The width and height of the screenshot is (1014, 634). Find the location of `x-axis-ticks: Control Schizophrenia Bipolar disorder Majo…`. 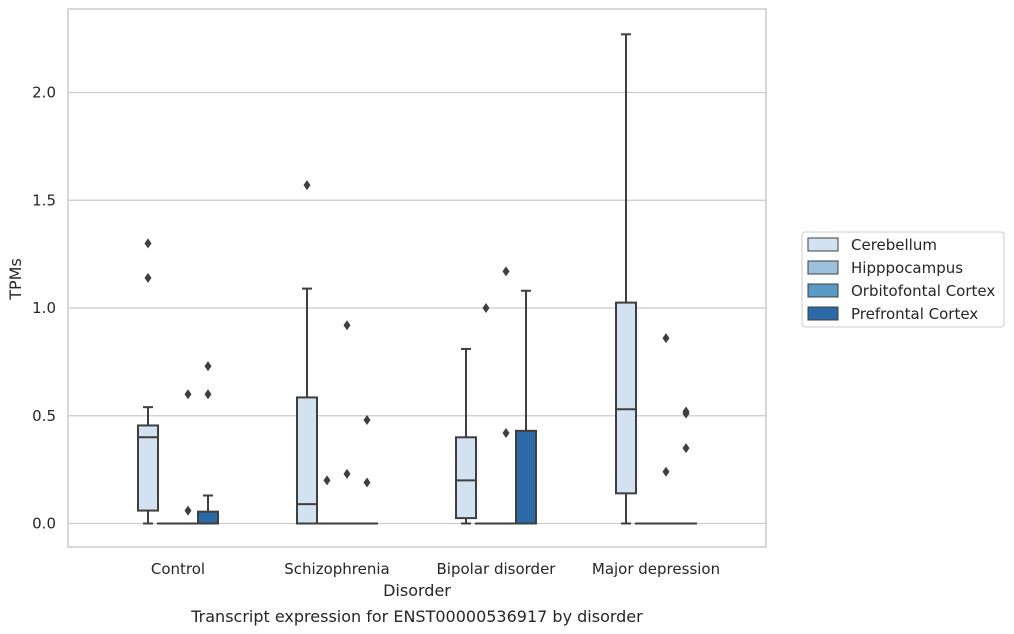

x-axis-ticks: Control Schizophrenia Bipolar disorder Majo… is located at coordinates (435, 569).